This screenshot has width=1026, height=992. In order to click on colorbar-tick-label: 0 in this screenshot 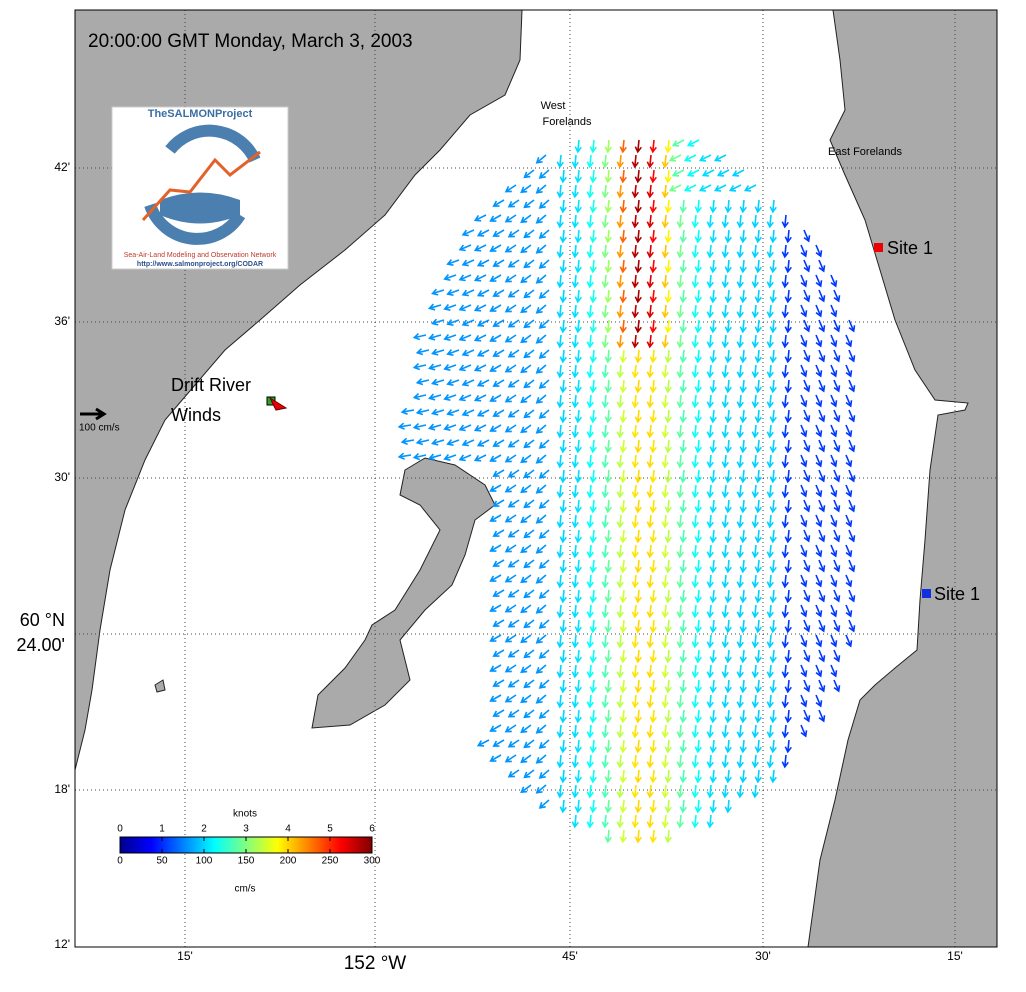, I will do `click(120, 829)`.